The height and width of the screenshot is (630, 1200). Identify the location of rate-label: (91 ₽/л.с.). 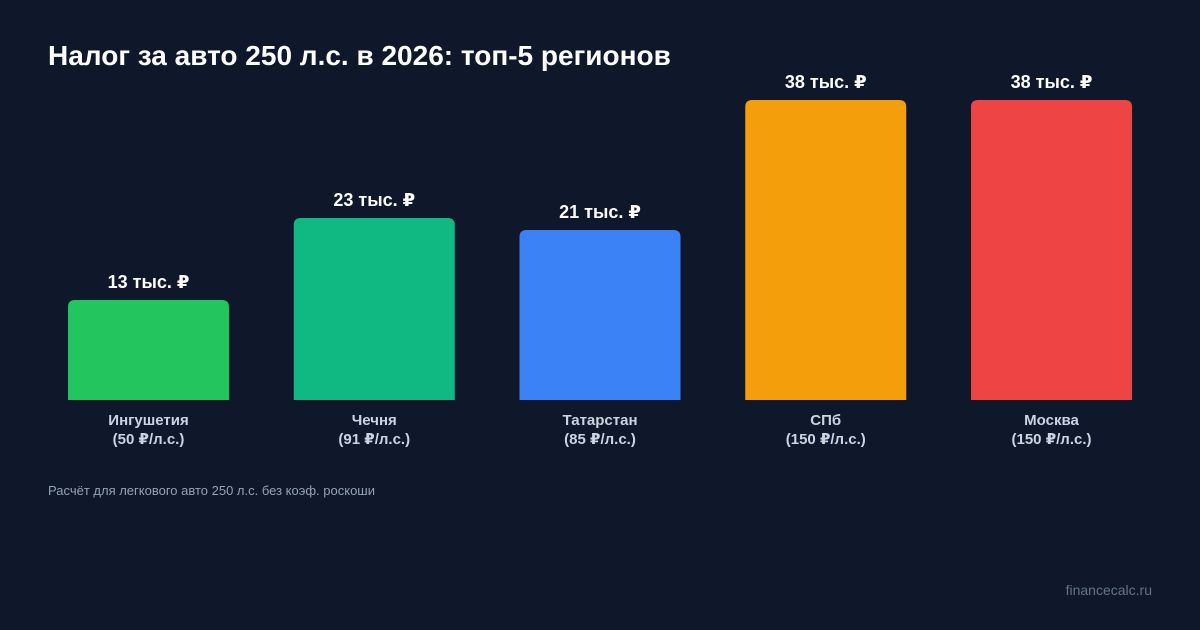
(374, 439).